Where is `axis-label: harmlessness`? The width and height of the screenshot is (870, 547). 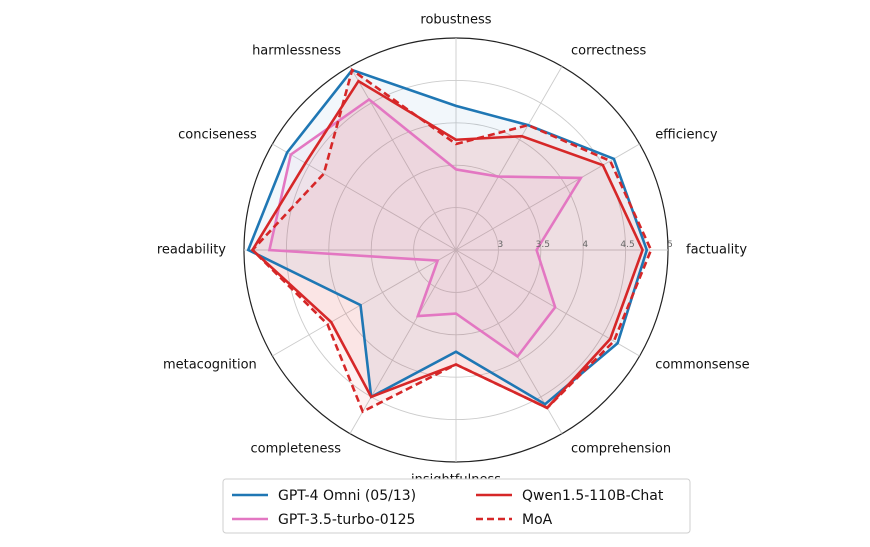
axis-label: harmlessness is located at coordinates (296, 50).